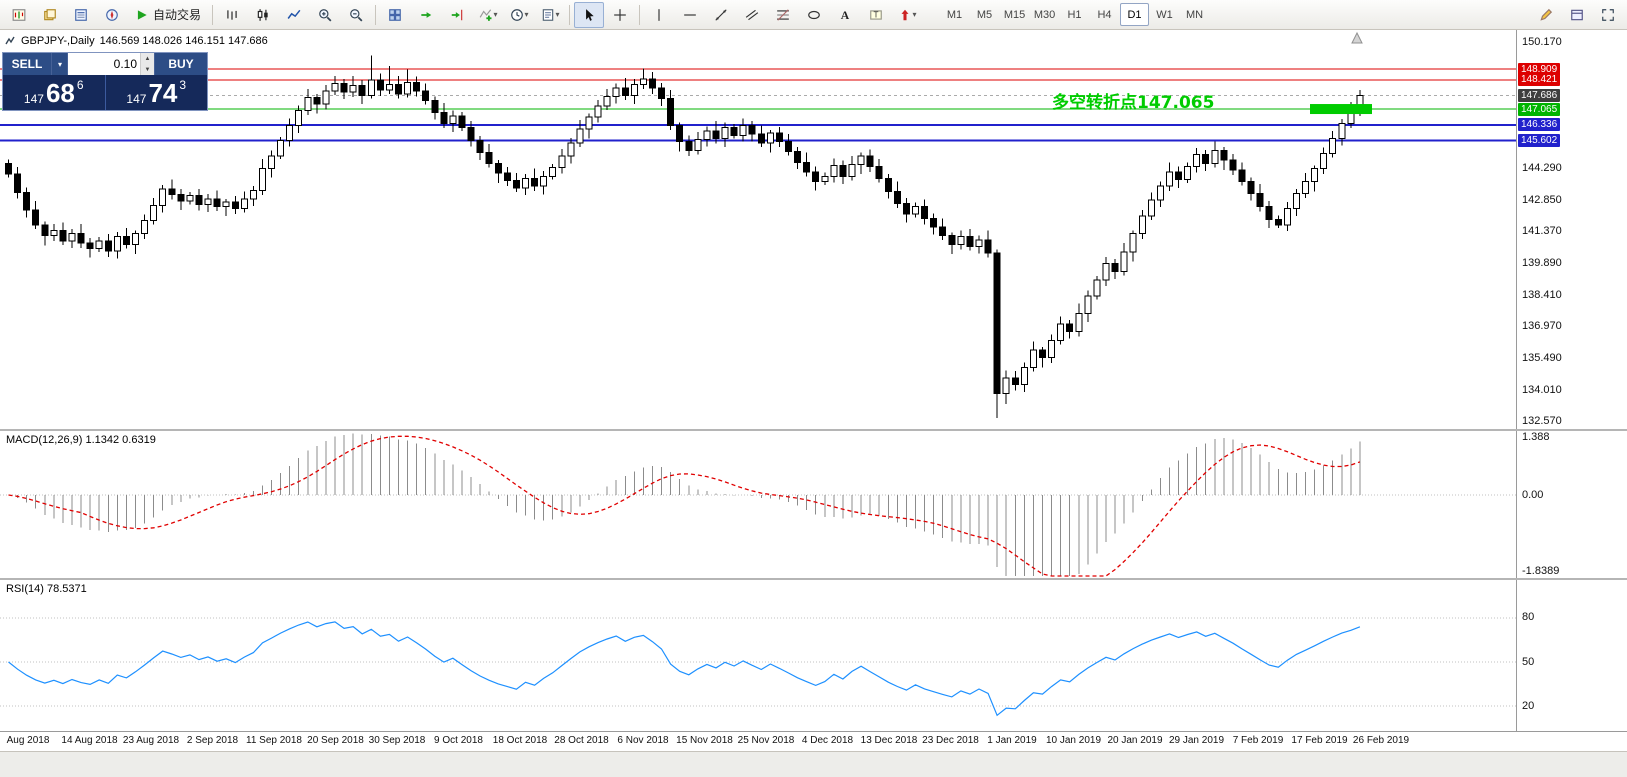 This screenshot has height=777, width=1627. What do you see at coordinates (1539, 80) in the screenshot?
I see `price-tag-148.421: 148.421` at bounding box center [1539, 80].